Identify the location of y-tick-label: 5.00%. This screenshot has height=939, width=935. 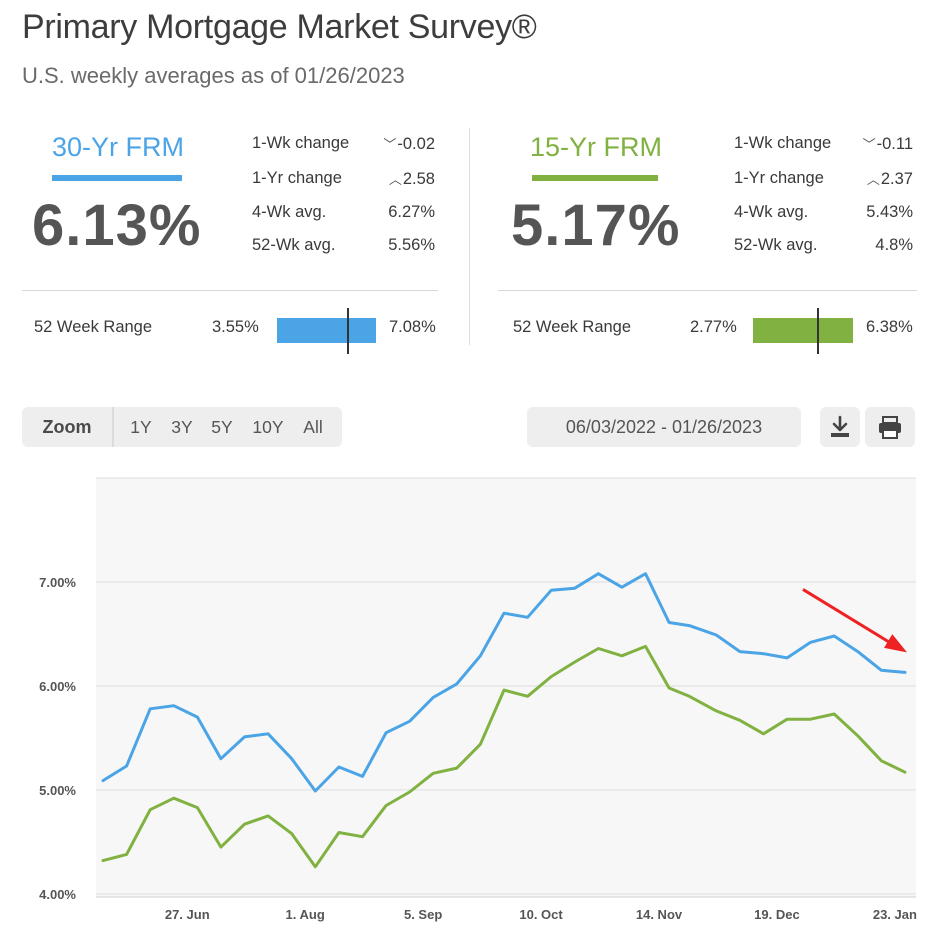
(57, 790).